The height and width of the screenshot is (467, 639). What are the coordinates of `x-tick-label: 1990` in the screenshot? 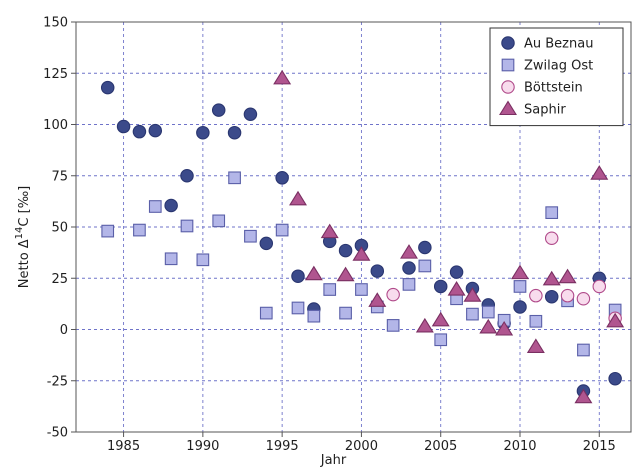 It's located at (202, 446).